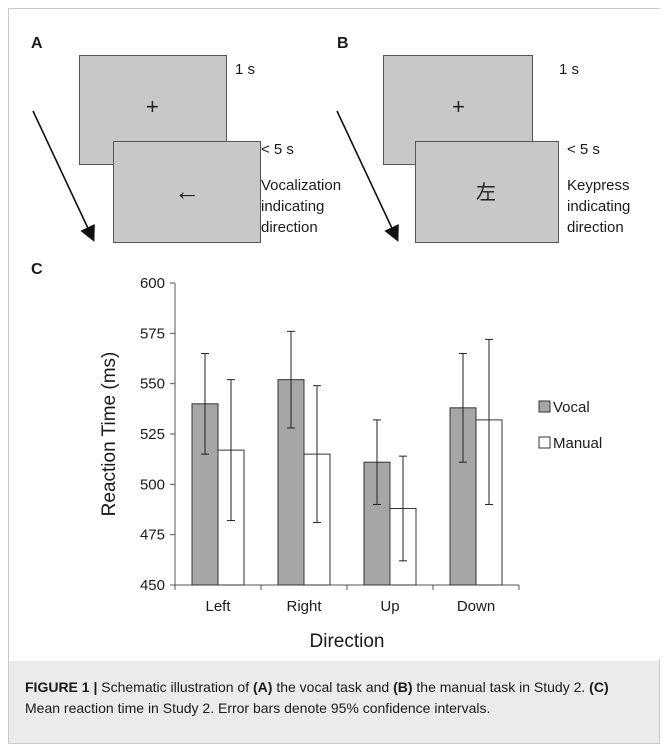 This screenshot has height=752, width=670. Describe the element at coordinates (152, 585) in the screenshot. I see `y-tick-label: 450` at that location.